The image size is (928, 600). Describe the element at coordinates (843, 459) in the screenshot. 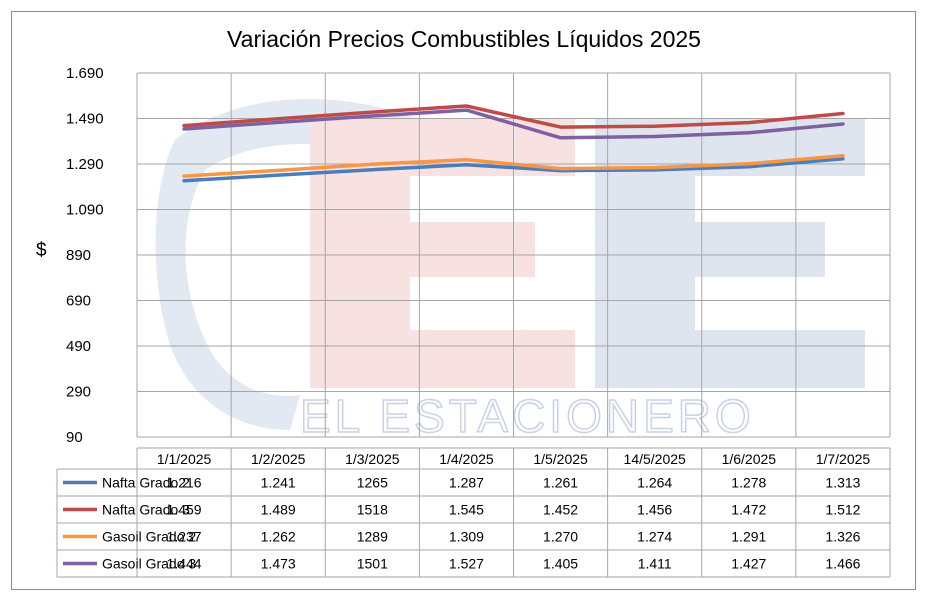

I see `x-tick-label: 1/7/2025` at that location.